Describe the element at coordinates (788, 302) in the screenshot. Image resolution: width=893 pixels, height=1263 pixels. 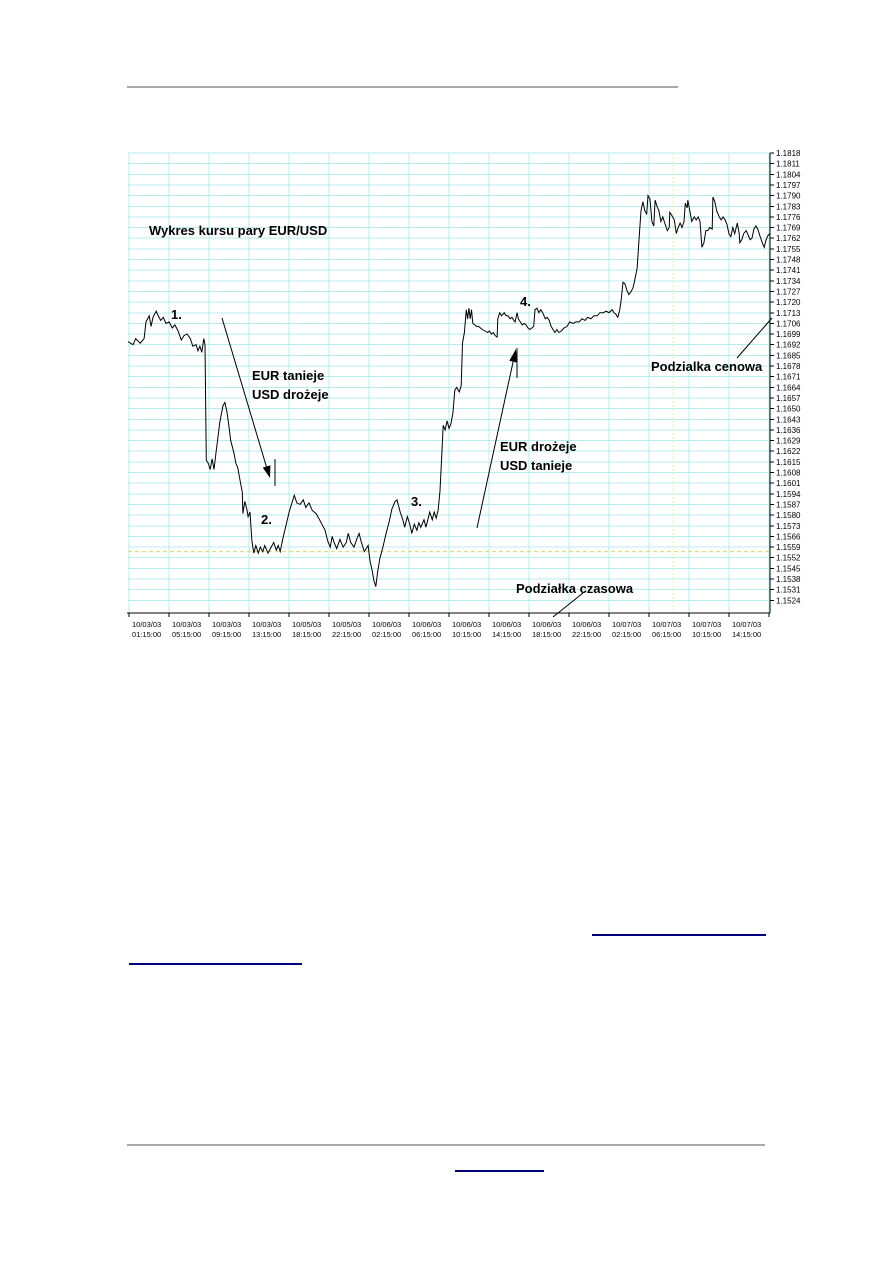
I see `svg-text: 1.1720` at that location.